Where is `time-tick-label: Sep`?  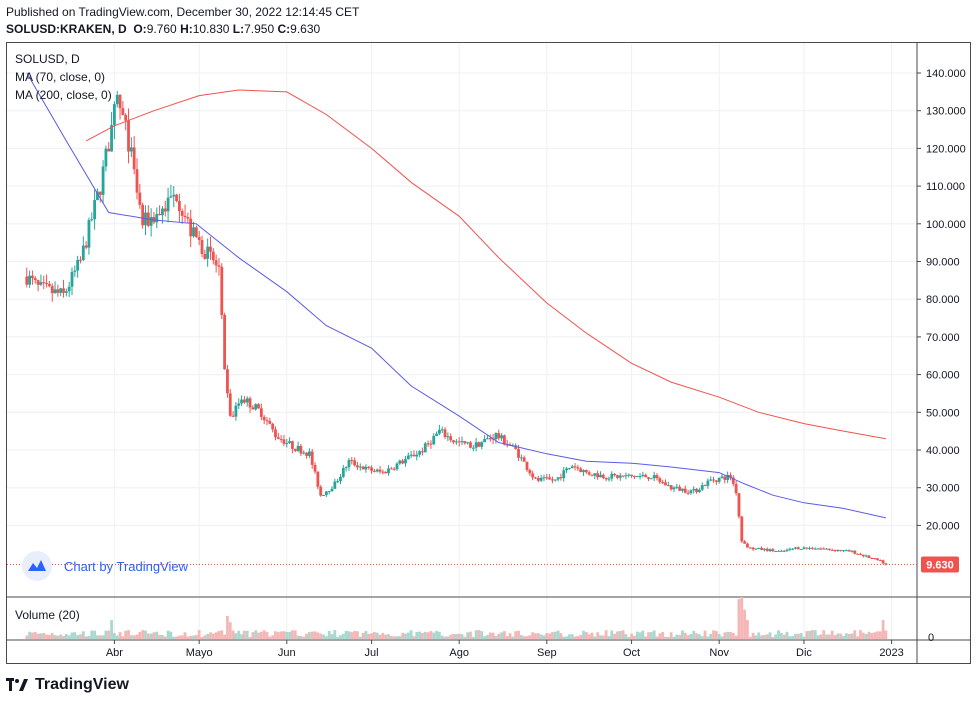
time-tick-label: Sep is located at coordinates (547, 653).